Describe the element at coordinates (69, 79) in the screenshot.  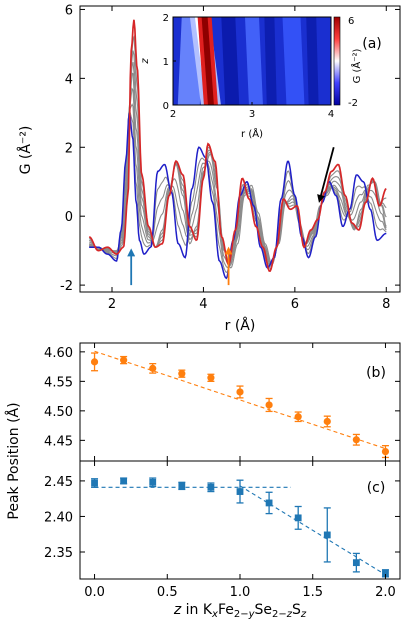
I see `a-ytick-label: 4` at that location.